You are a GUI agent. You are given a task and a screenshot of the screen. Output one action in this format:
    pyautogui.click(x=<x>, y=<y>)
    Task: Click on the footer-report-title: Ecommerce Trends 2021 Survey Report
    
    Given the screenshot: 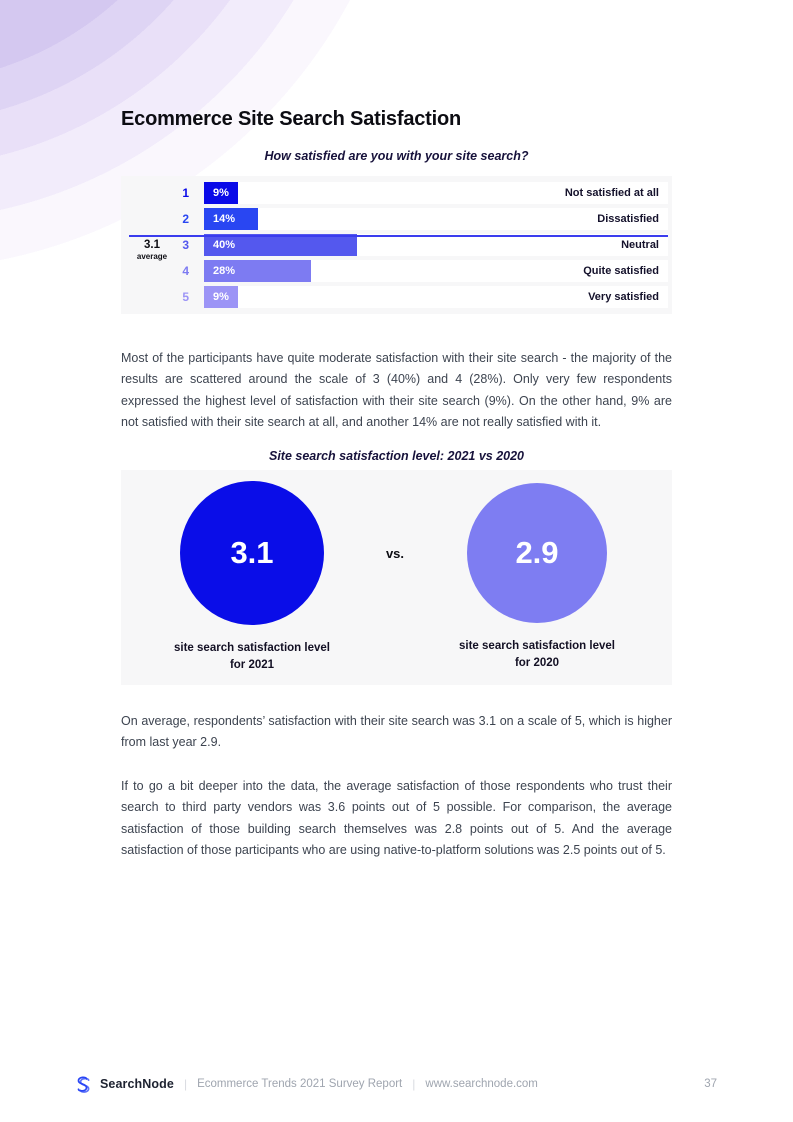 What is the action you would take?
    pyautogui.click(x=300, y=1084)
    